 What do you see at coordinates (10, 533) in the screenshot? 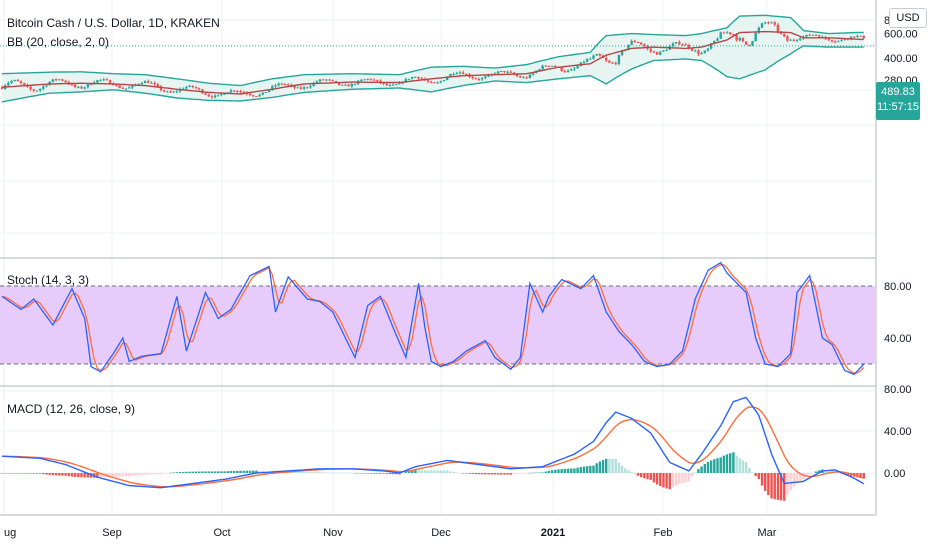
I see `date-tick-label-0: ug` at bounding box center [10, 533].